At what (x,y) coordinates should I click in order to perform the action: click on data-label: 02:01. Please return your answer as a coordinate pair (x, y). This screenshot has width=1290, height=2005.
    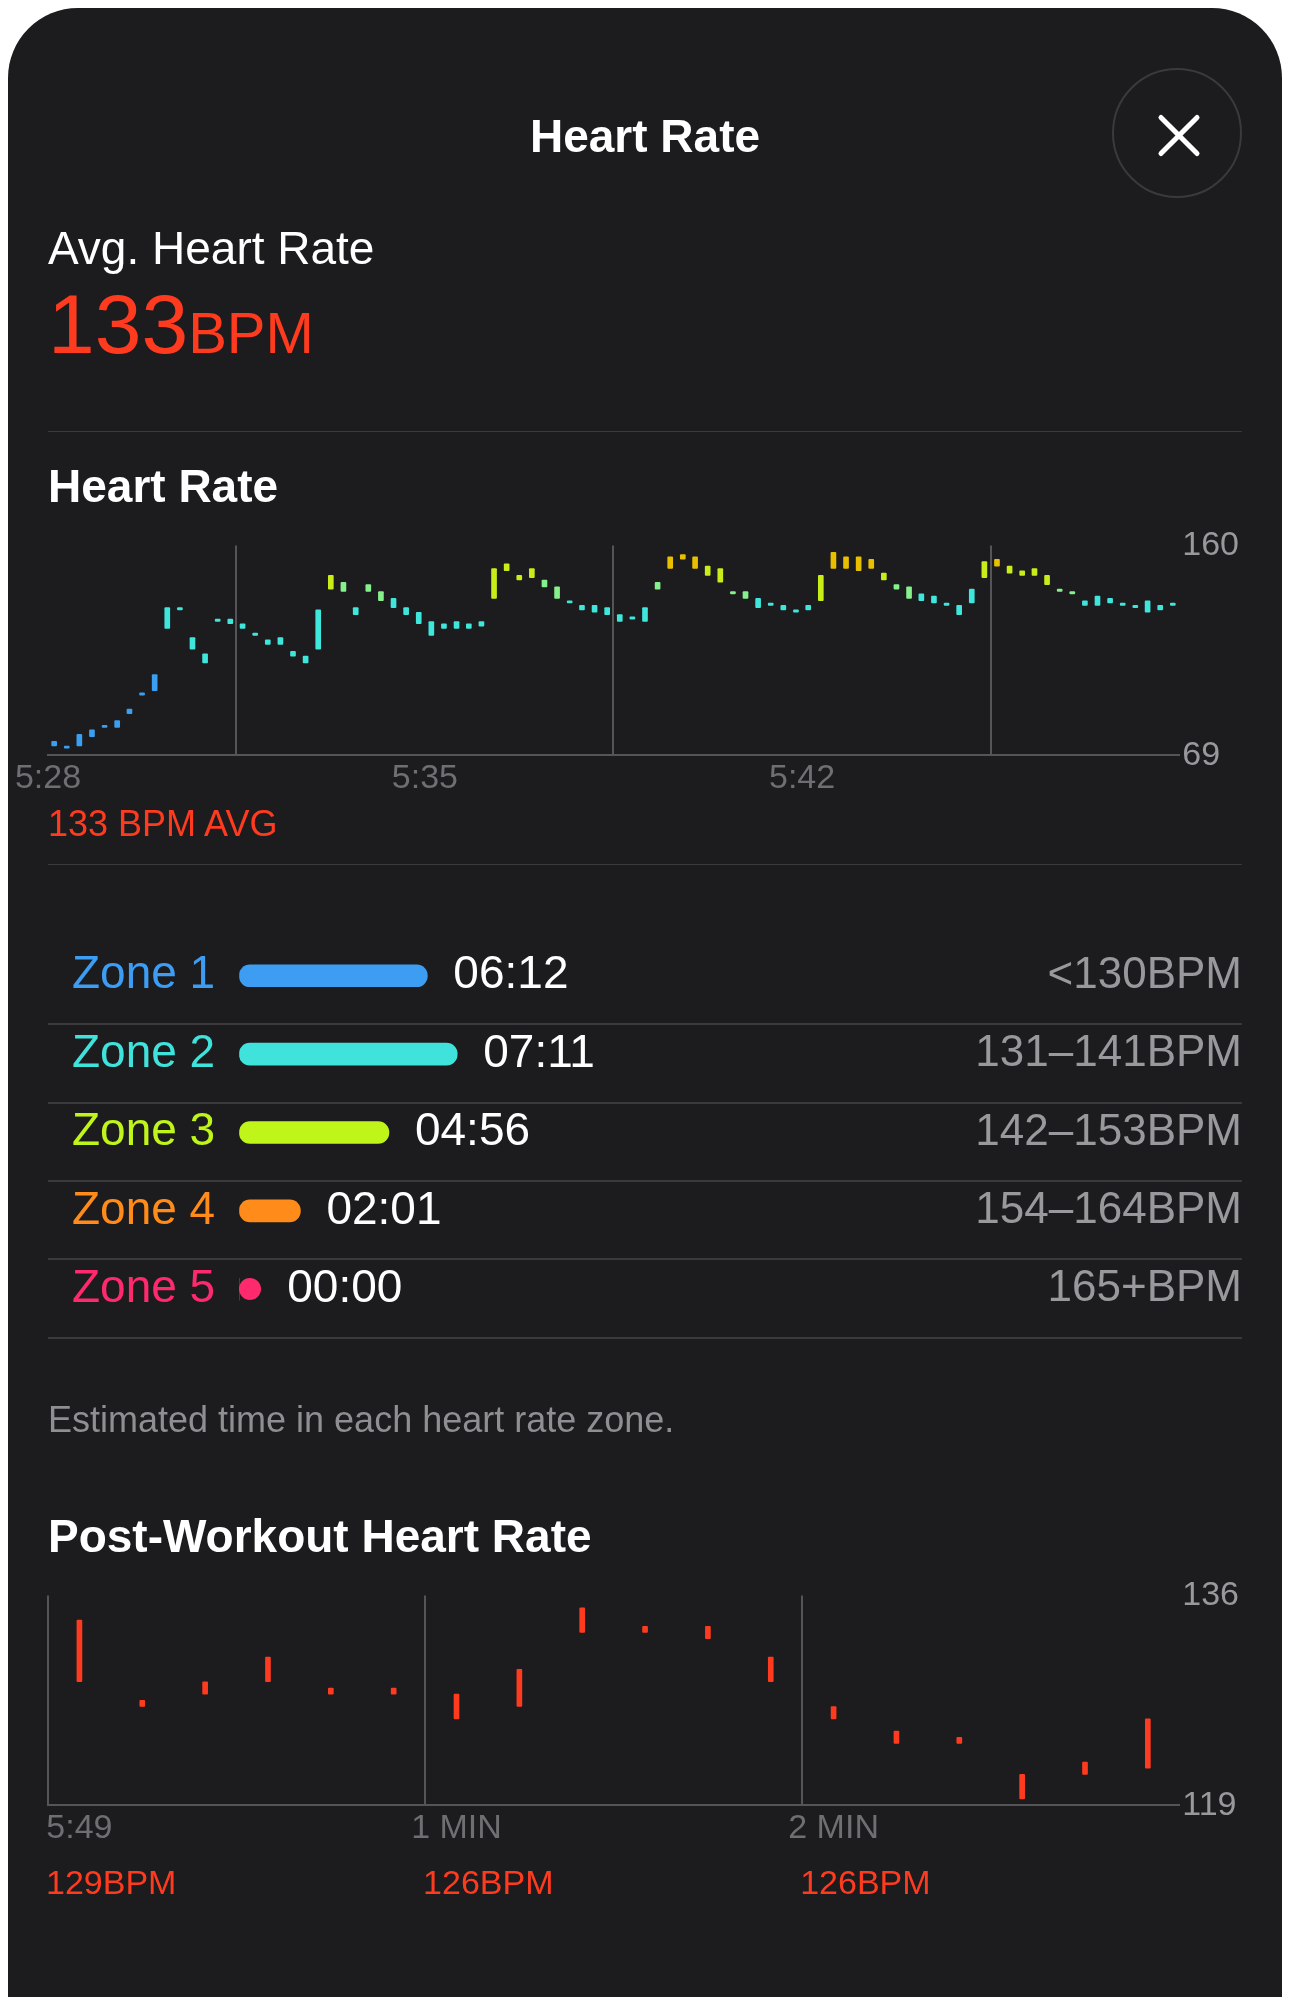
    Looking at the image, I should click on (384, 1207).